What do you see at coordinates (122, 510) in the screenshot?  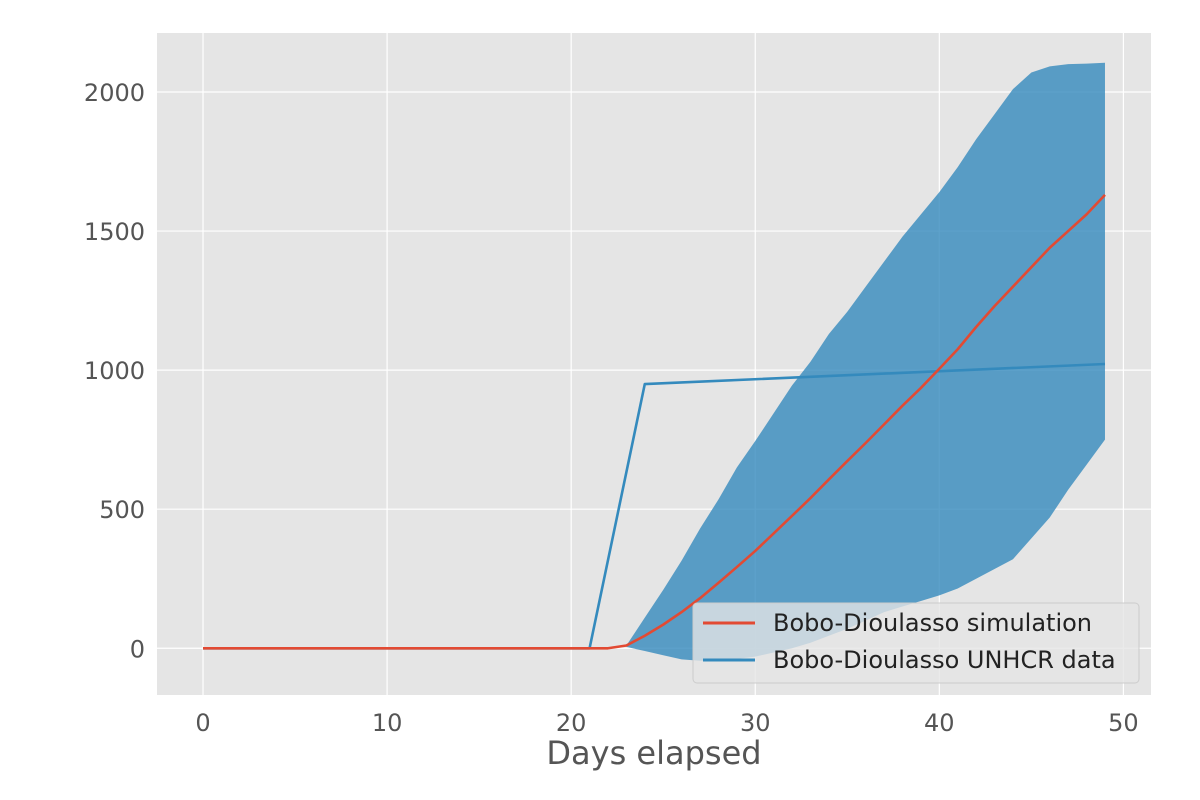 I see `y-tick-label: 500` at bounding box center [122, 510].